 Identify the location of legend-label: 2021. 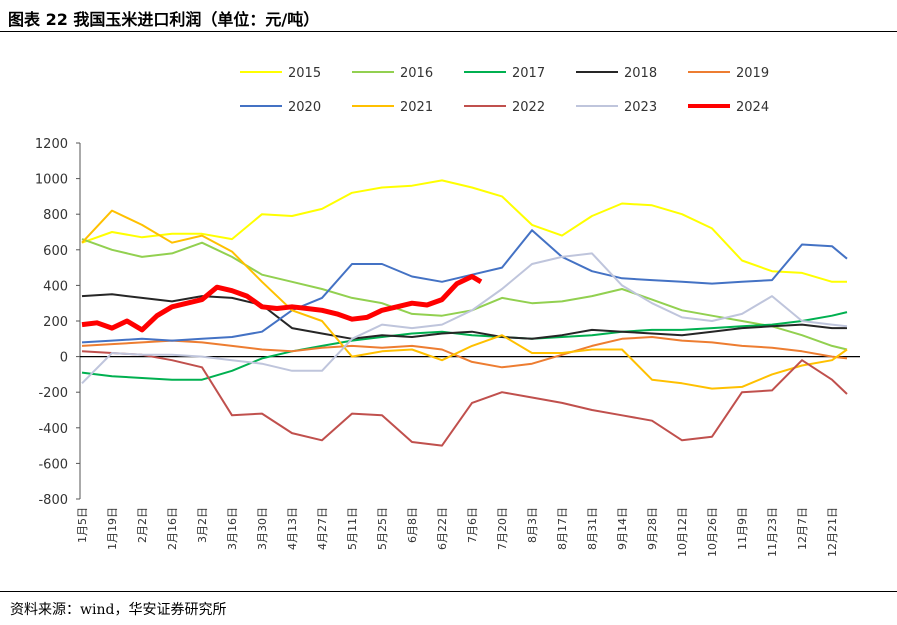
(416, 107).